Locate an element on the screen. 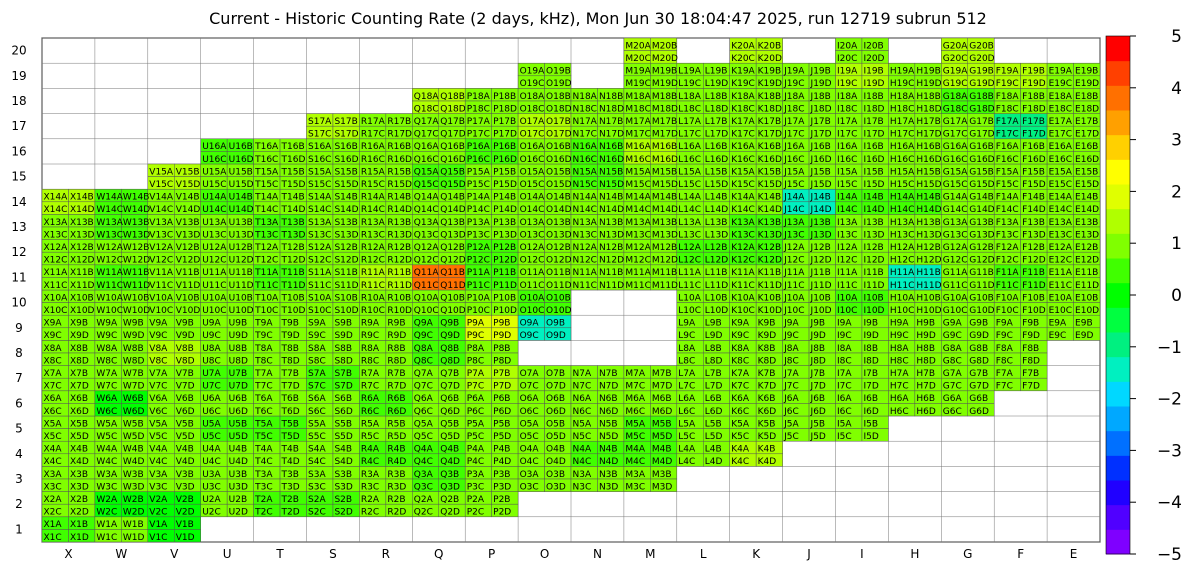 The image size is (1196, 572). chamber-label: K4C is located at coordinates (740, 462).